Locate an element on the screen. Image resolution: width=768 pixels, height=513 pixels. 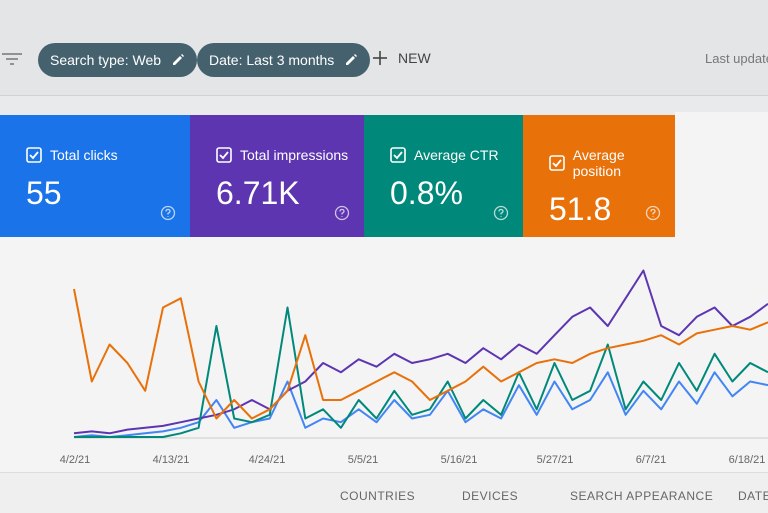
metric-label: Average CTR is located at coordinates (456, 155).